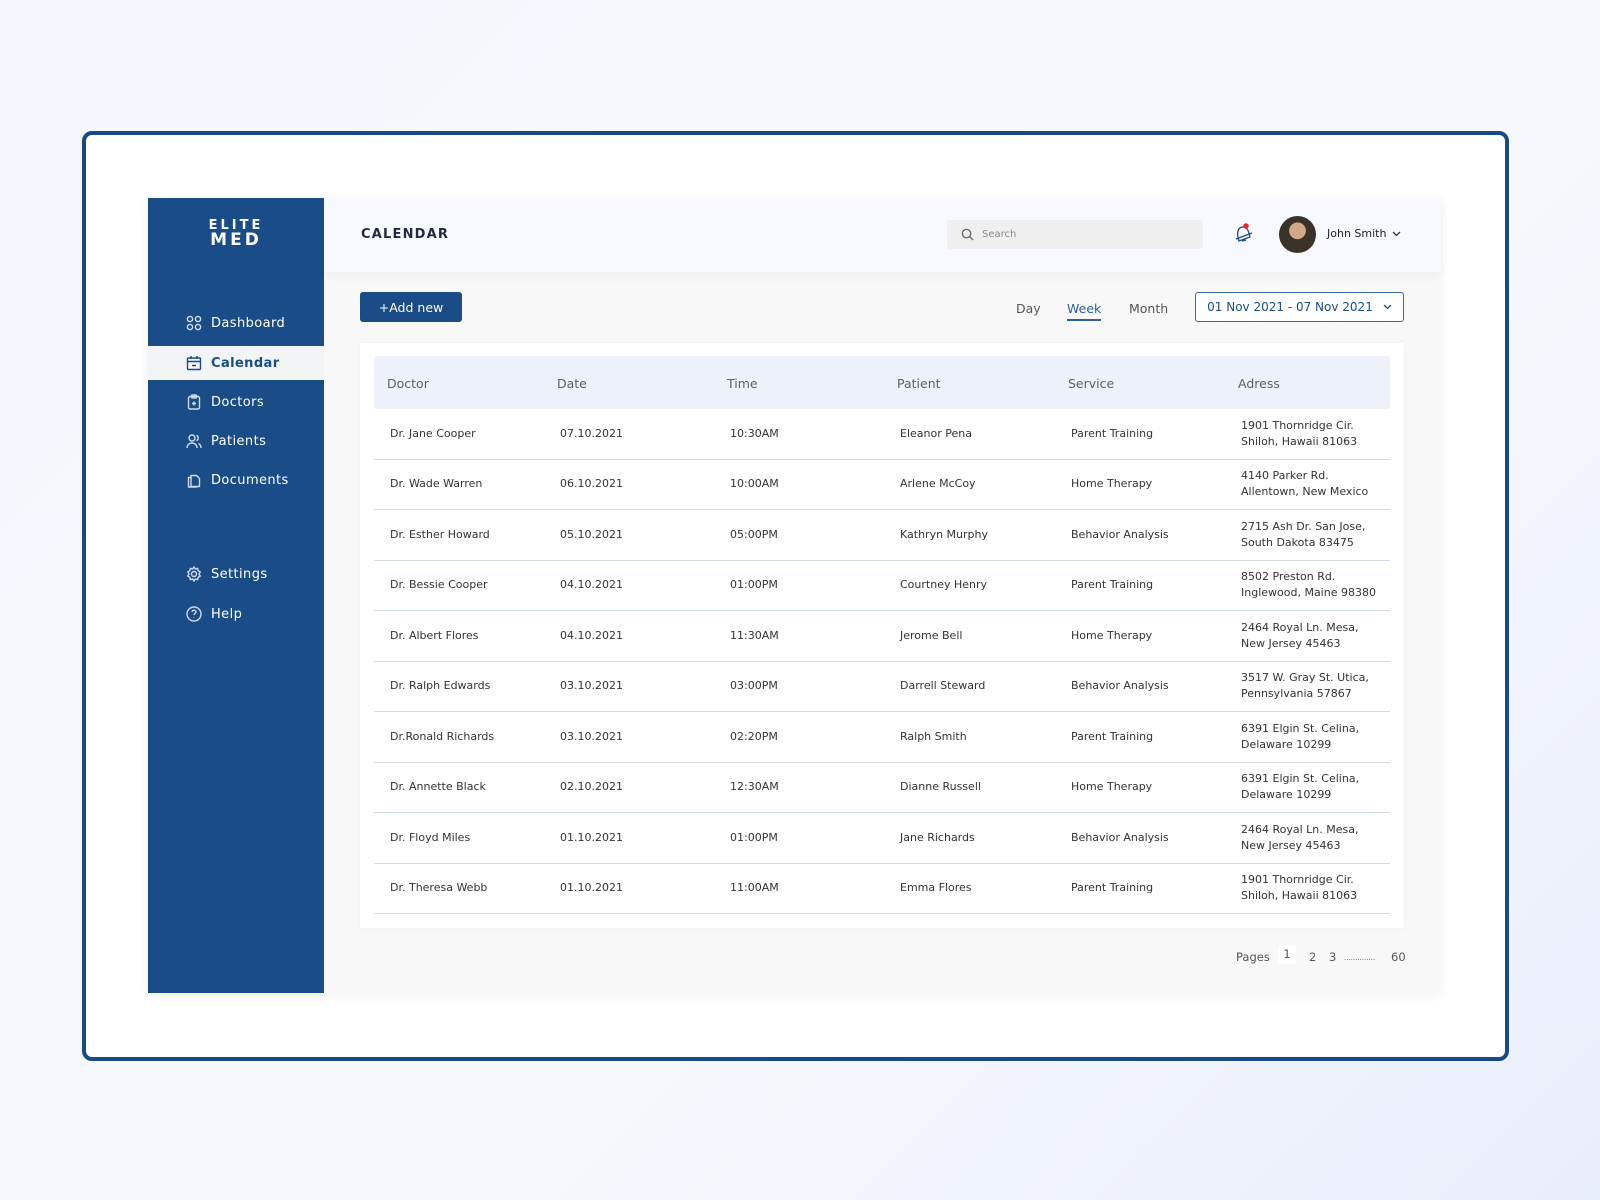  Describe the element at coordinates (943, 686) in the screenshot. I see `patient-cell: Darrell Steward` at that location.